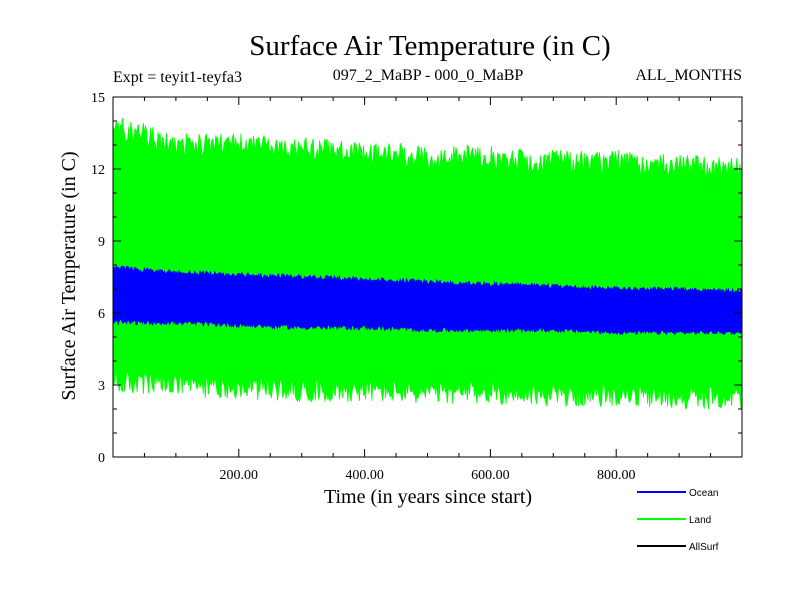 Image resolution: width=800 pixels, height=600 pixels. What do you see at coordinates (101, 242) in the screenshot?
I see `y-tick-label: 9` at bounding box center [101, 242].